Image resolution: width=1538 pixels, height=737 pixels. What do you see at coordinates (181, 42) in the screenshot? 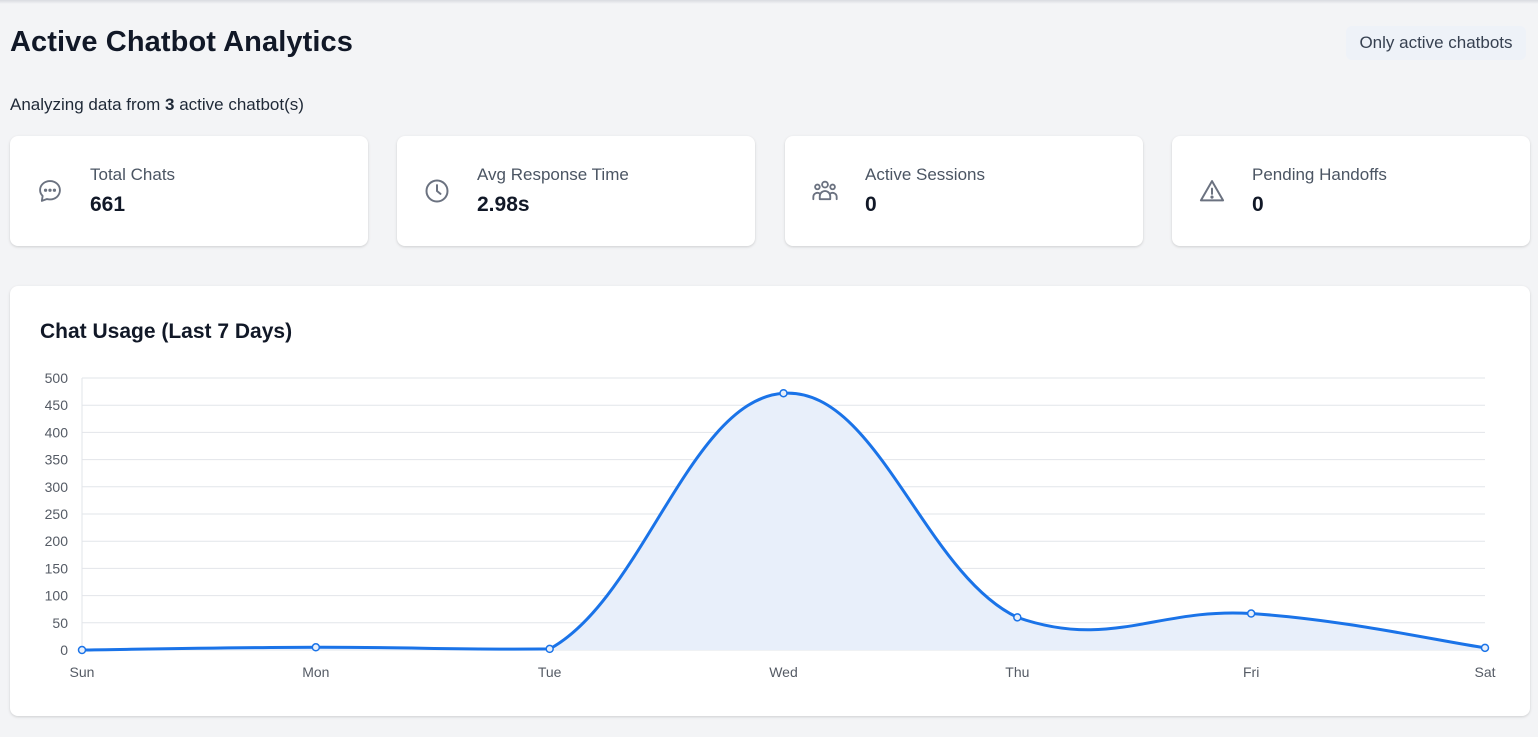
I see `page-title: Active Chatbot Analytics` at bounding box center [181, 42].